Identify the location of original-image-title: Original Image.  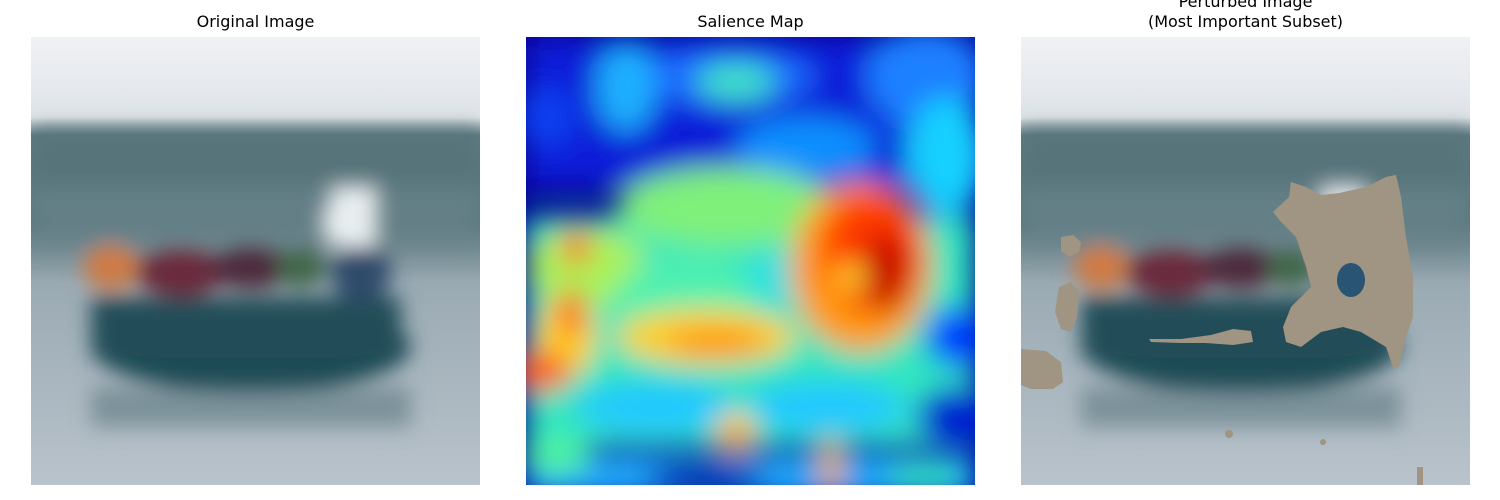
(255, 21).